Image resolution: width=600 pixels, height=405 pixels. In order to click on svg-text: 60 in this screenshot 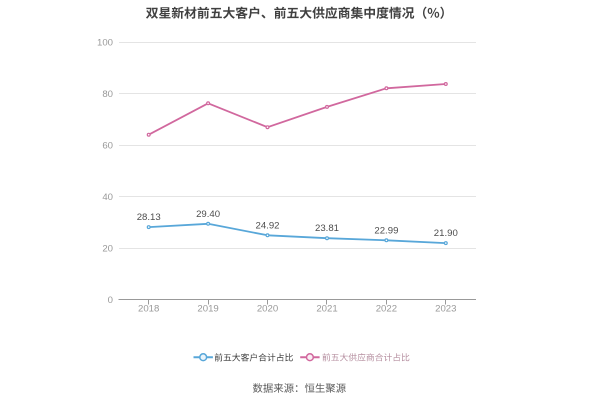, I will do `click(107, 146)`.